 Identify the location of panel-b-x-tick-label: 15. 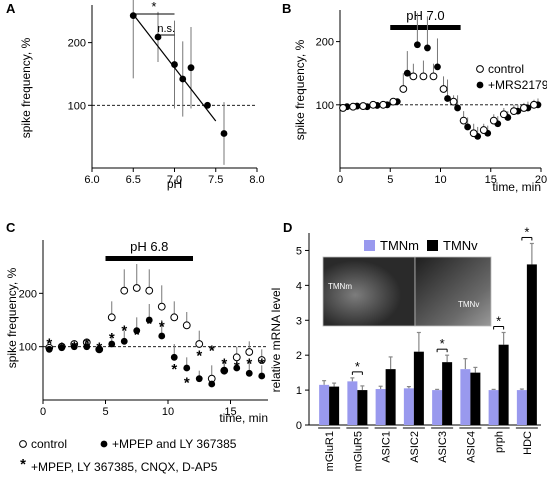
(491, 180).